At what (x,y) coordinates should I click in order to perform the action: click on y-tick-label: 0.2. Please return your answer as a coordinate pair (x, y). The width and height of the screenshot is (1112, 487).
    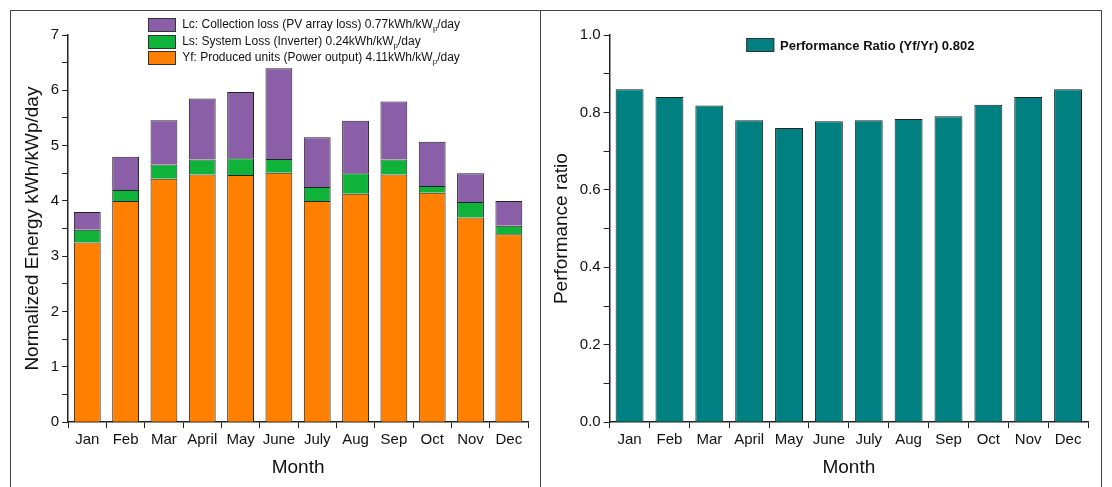
    Looking at the image, I should click on (590, 343).